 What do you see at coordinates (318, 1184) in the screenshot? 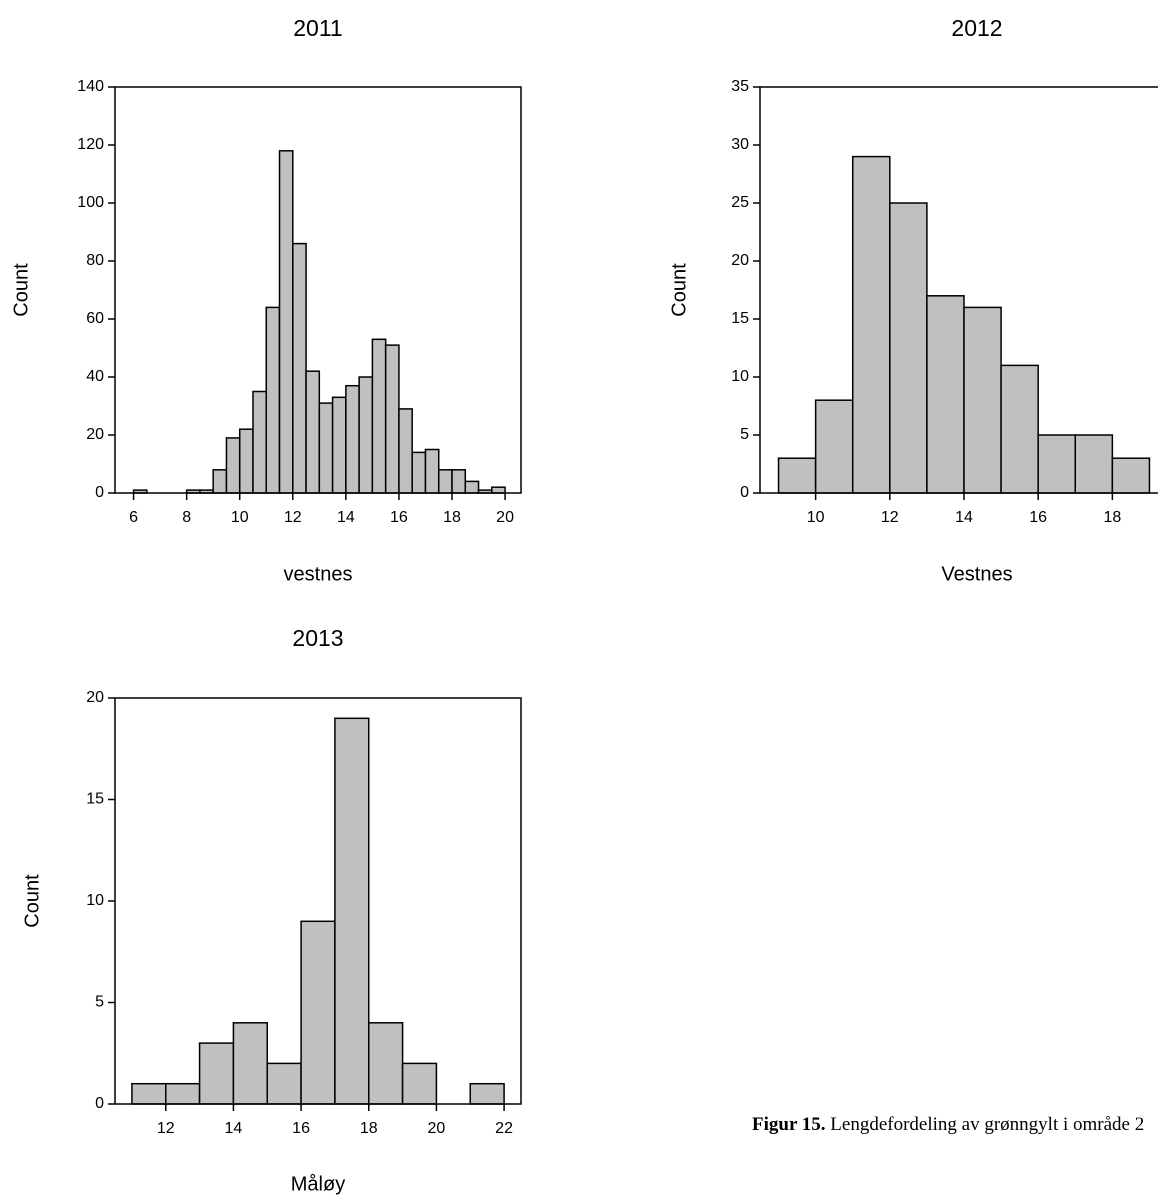
I see `x-axis-label: Måløy` at bounding box center [318, 1184].